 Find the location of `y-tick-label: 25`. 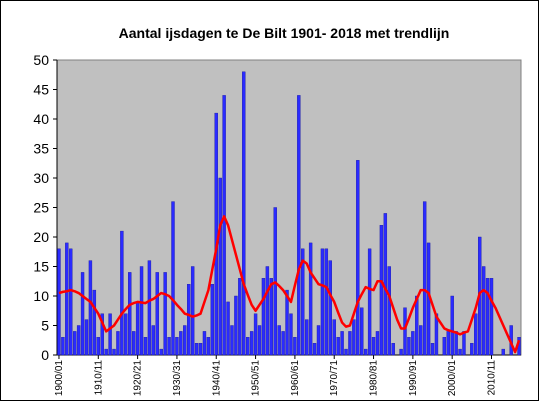

y-tick-label: 25 is located at coordinates (41, 208).